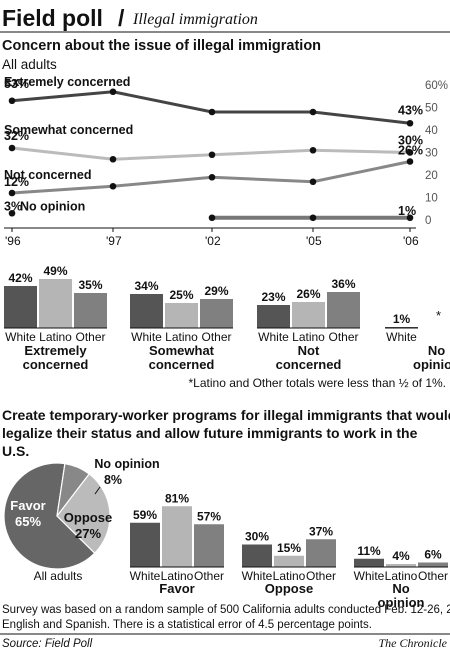  Describe the element at coordinates (182, 350) in the screenshot. I see `group-label-line: Somewhat` at that location.